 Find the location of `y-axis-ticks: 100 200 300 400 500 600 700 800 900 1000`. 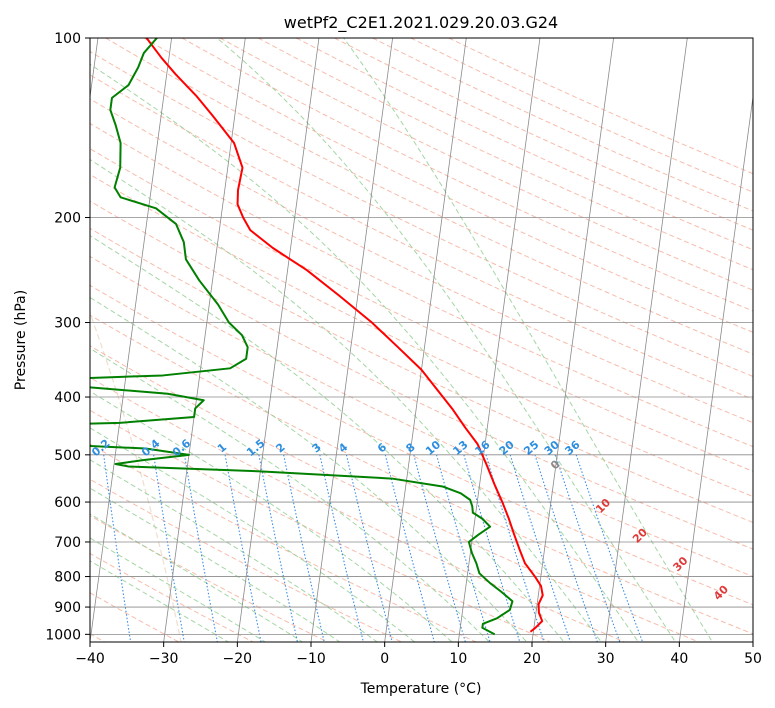

y-axis-ticks: 100 200 300 400 500 600 700 800 900 1000 is located at coordinates (67, 337).